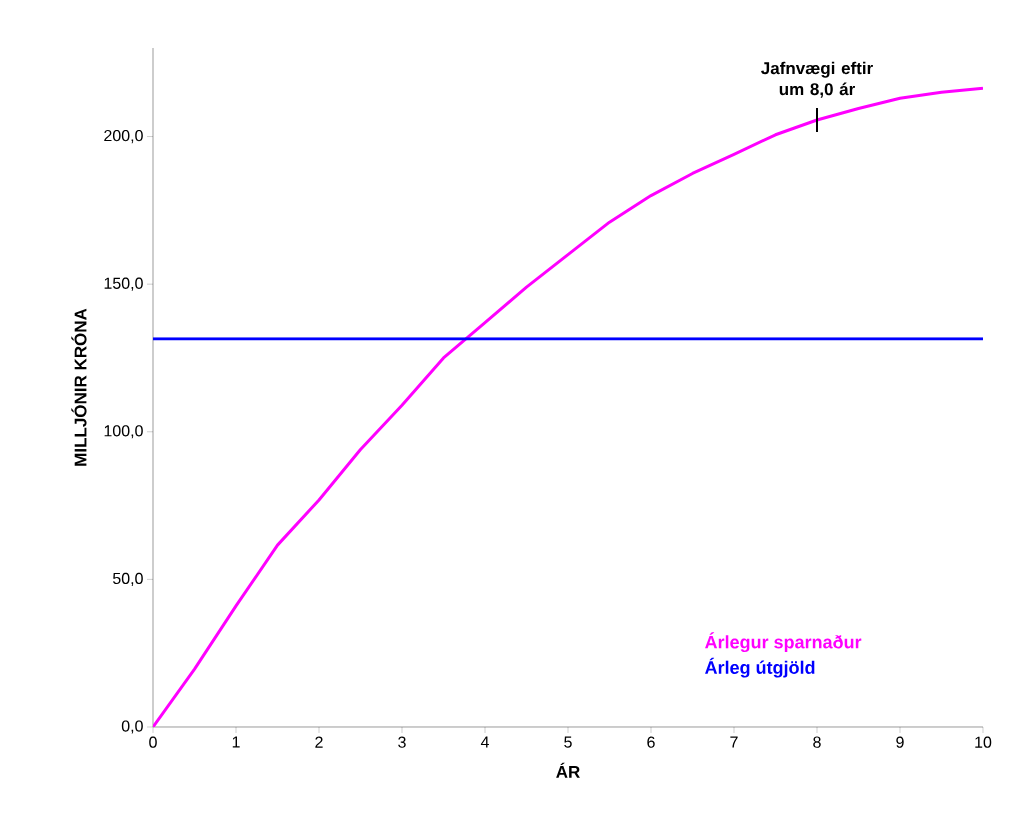  What do you see at coordinates (817, 79) in the screenshot?
I see `annotation: Jafnvægi eftir um 8,0 ár` at bounding box center [817, 79].